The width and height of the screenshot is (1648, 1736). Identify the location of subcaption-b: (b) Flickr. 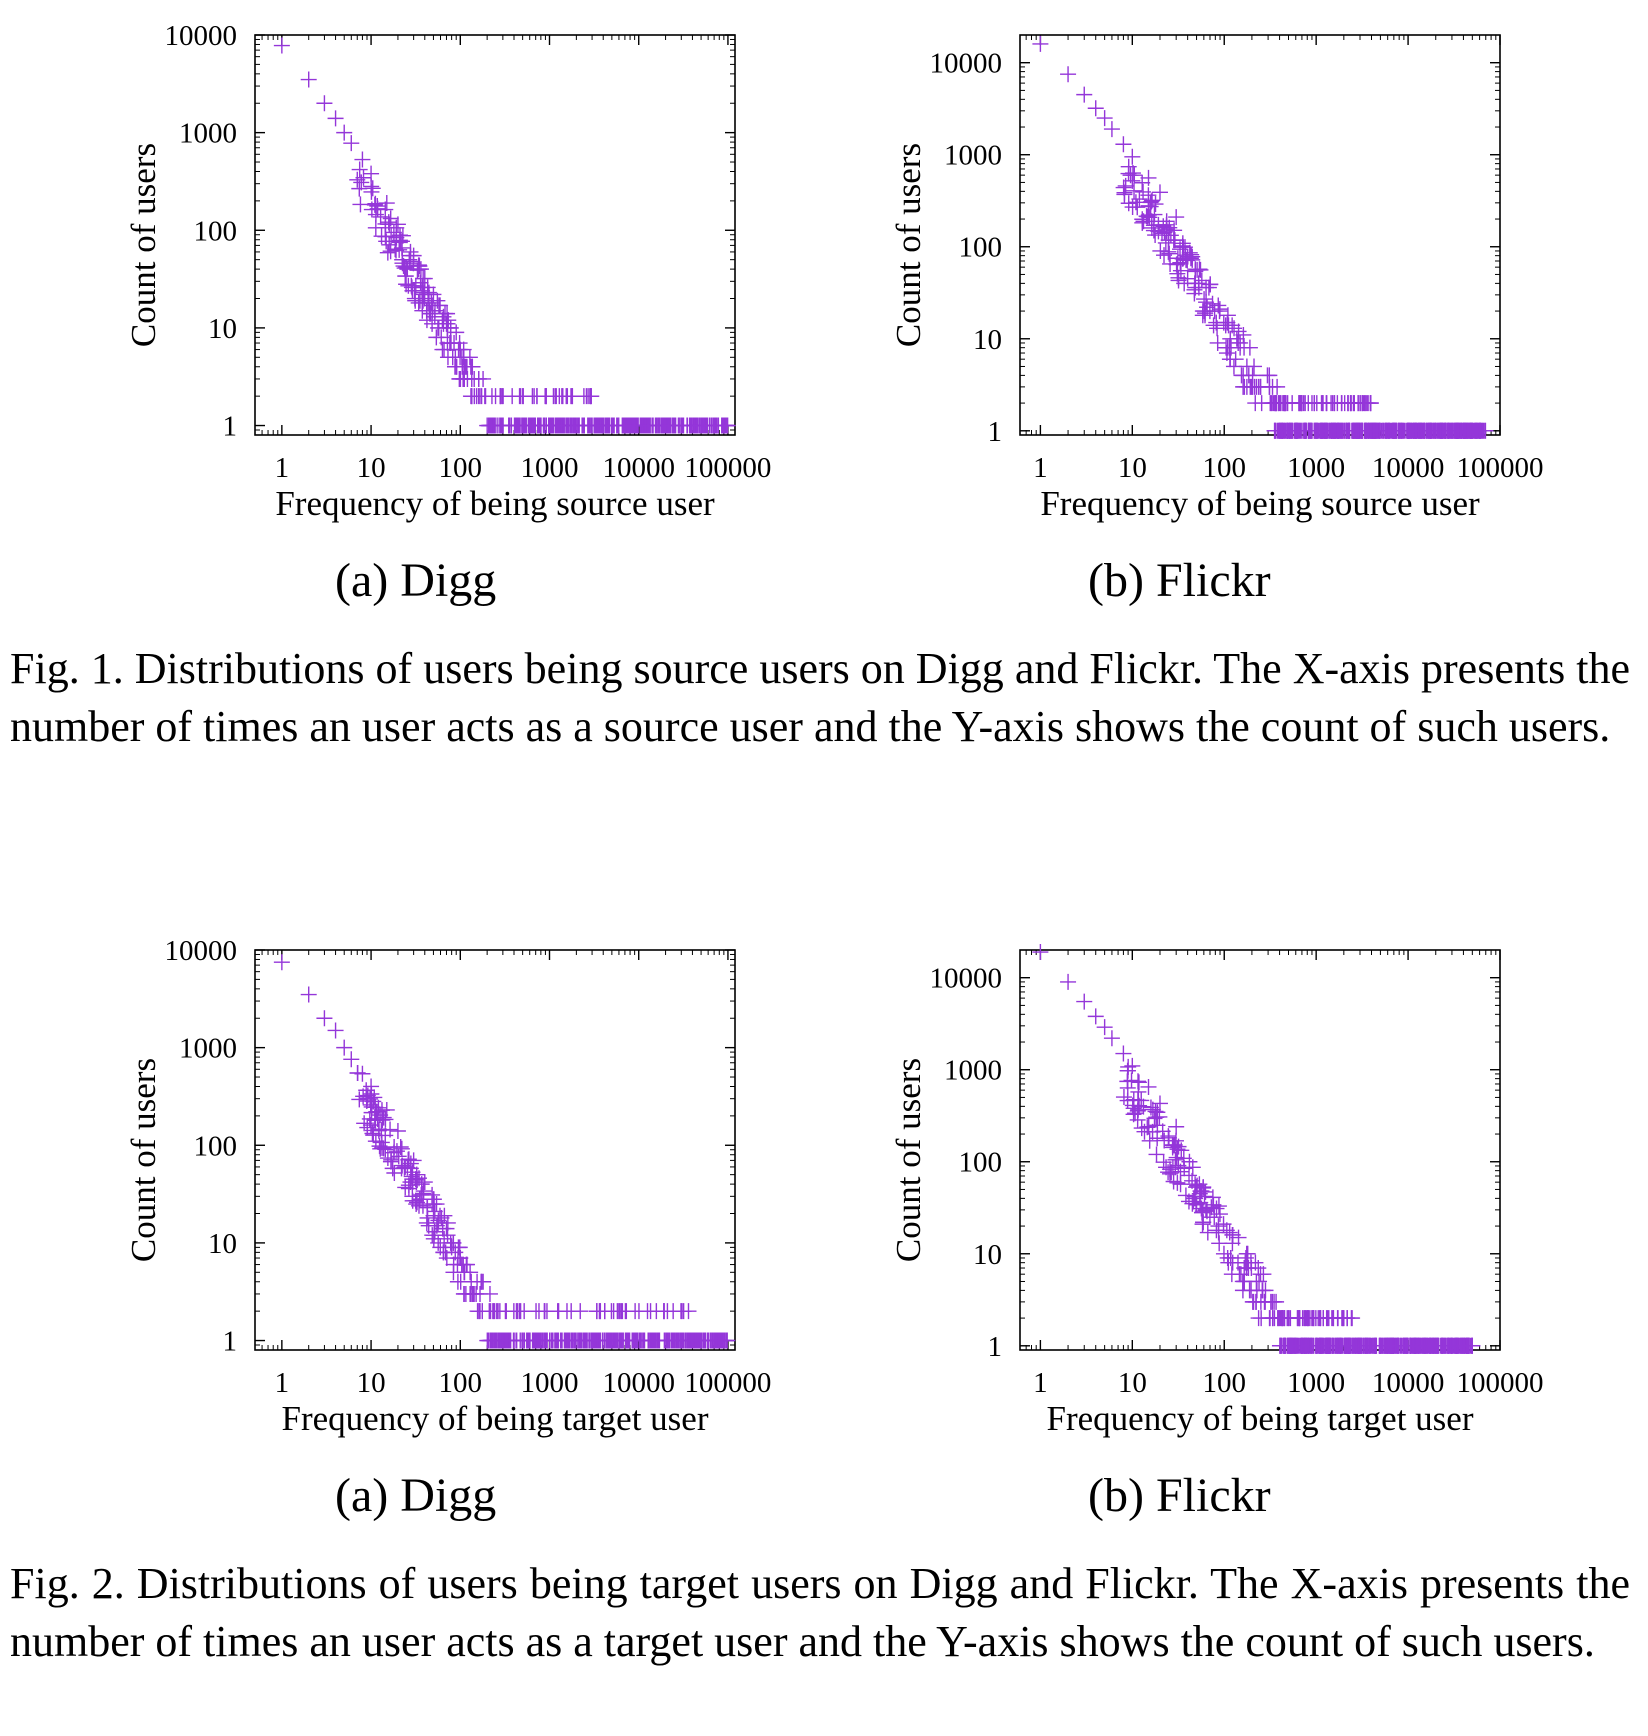
(1179, 1495).